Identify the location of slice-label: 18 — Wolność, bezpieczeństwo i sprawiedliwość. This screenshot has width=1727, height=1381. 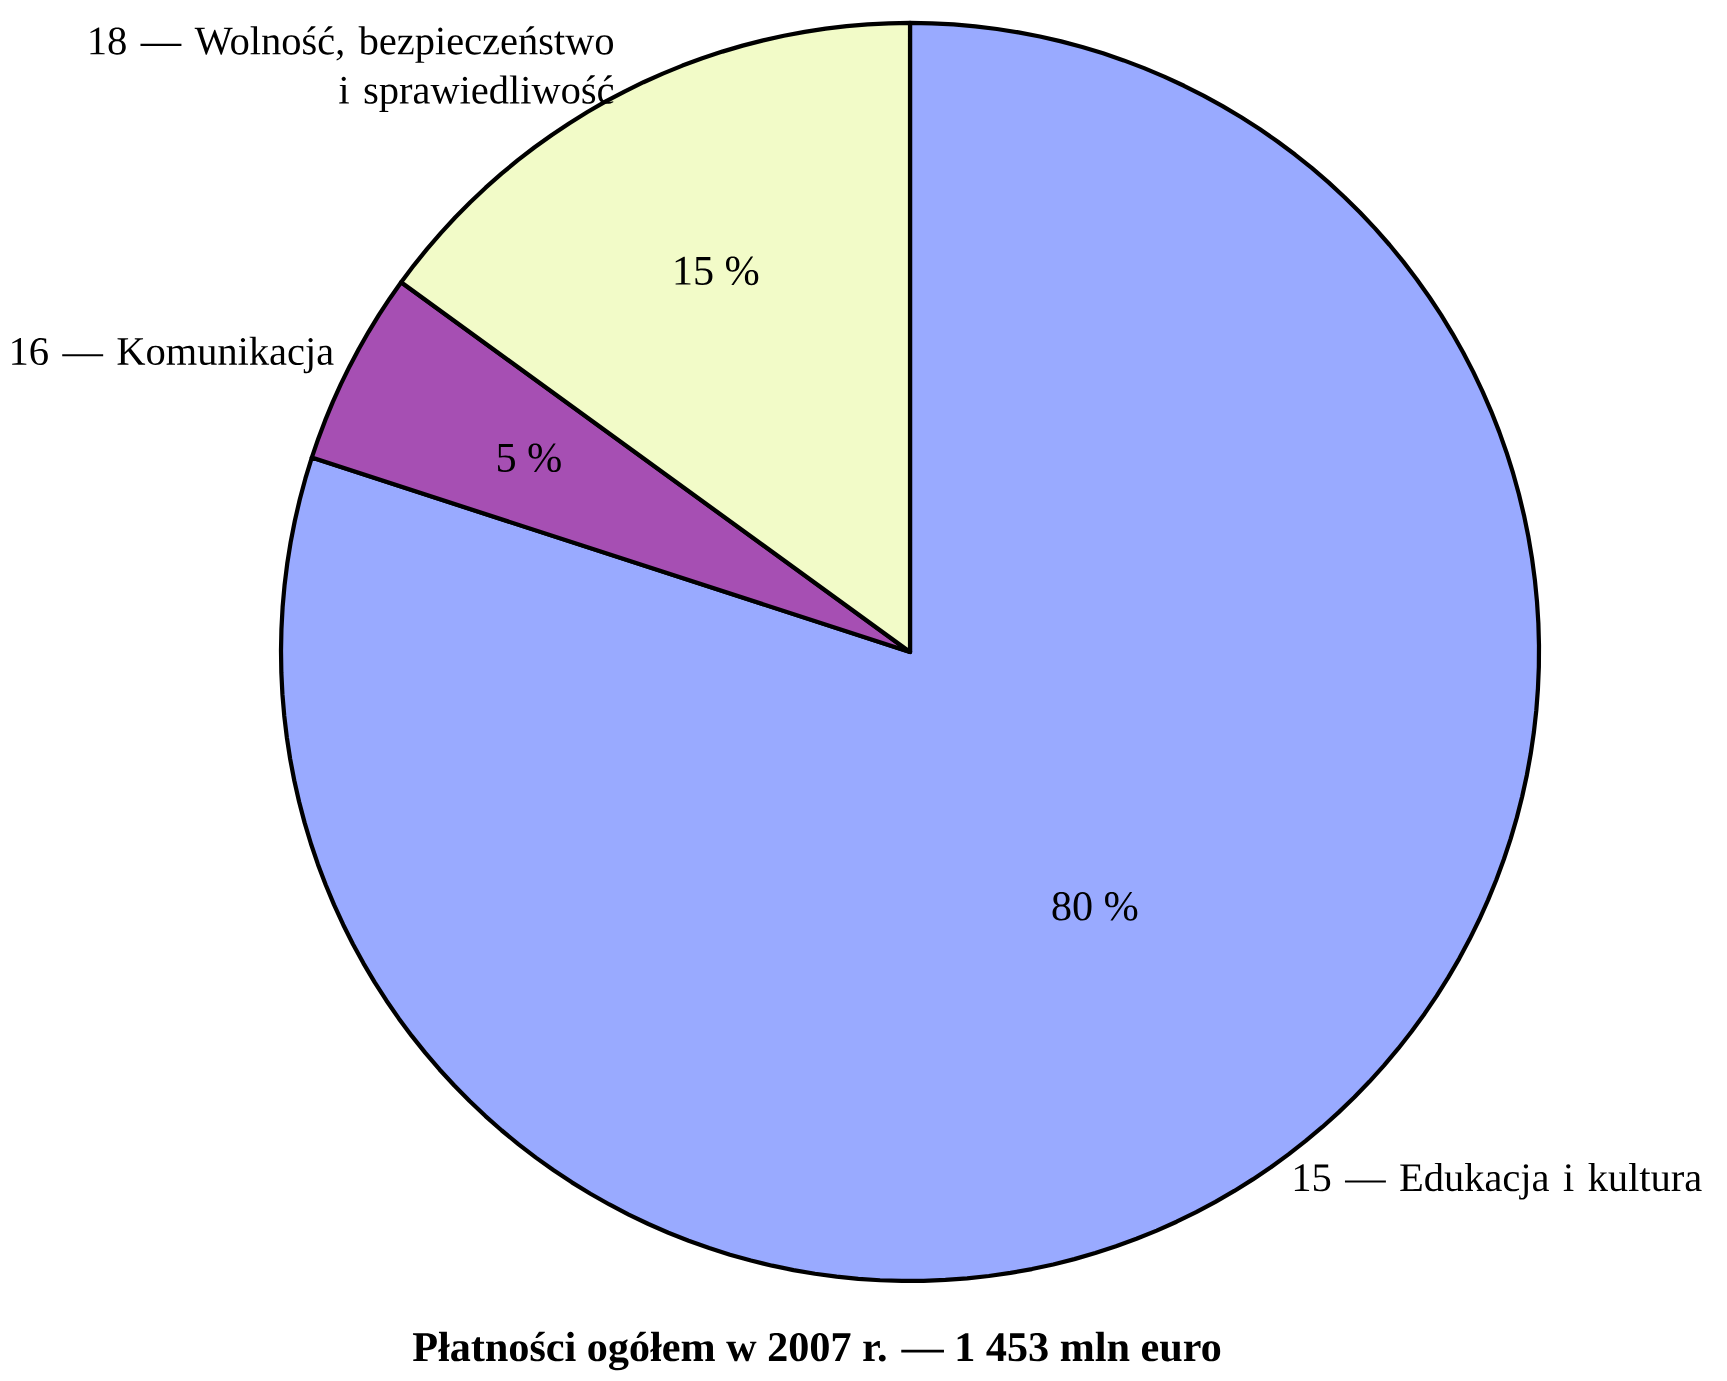
(352, 69).